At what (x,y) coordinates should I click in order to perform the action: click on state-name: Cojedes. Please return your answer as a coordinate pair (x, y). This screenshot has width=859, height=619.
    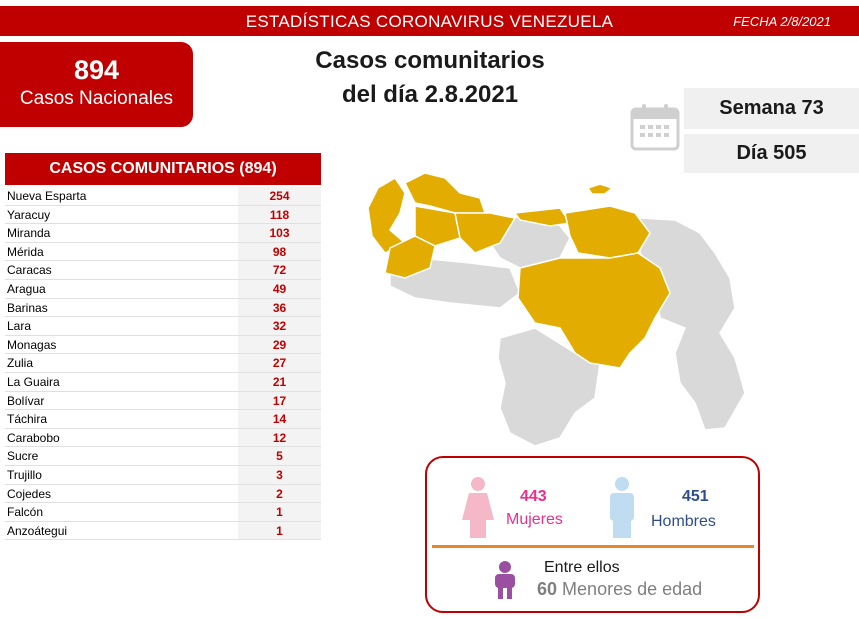
    Looking at the image, I should click on (29, 493).